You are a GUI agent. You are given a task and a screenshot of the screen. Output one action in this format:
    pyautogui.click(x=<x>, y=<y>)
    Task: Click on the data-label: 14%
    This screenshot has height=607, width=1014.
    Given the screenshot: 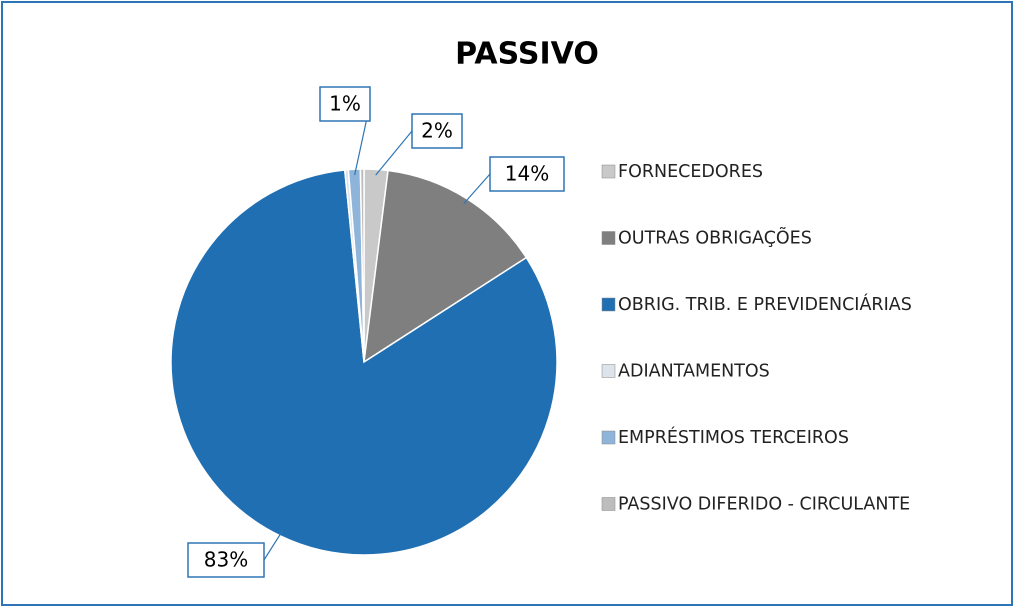 What is the action you would take?
    pyautogui.click(x=527, y=174)
    